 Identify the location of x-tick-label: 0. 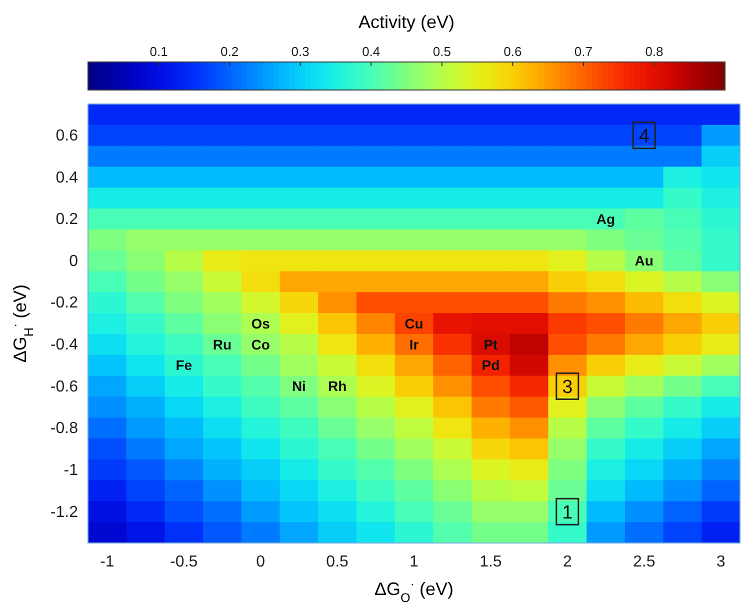
(261, 561).